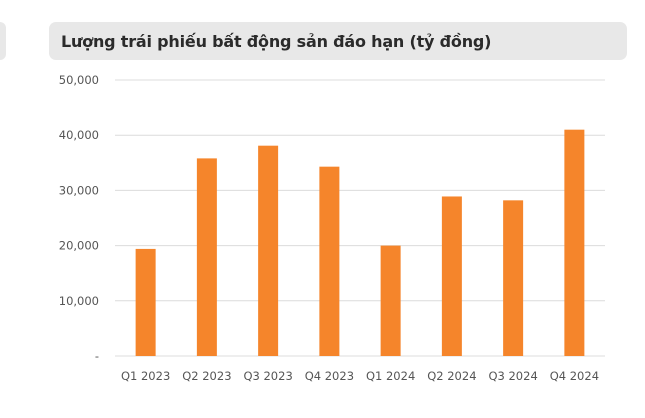 Image resolution: width=645 pixels, height=418 pixels. What do you see at coordinates (145, 376) in the screenshot?
I see `x-tick-label: Q1 2023` at bounding box center [145, 376].